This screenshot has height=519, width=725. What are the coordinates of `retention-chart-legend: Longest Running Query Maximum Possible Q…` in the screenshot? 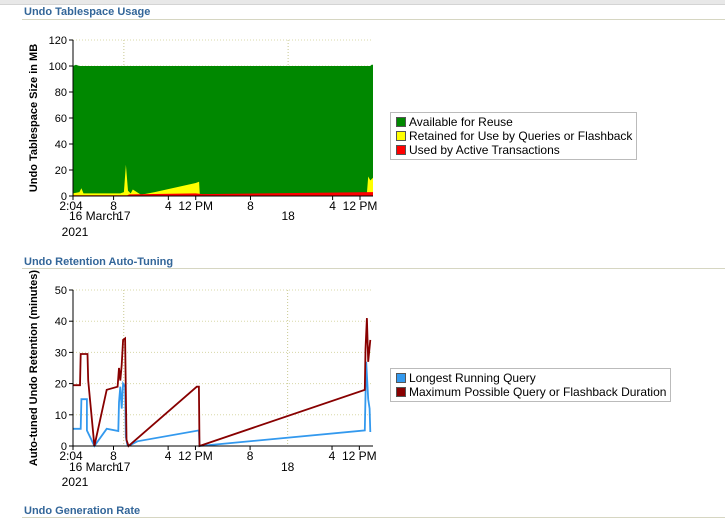 It's located at (531, 385).